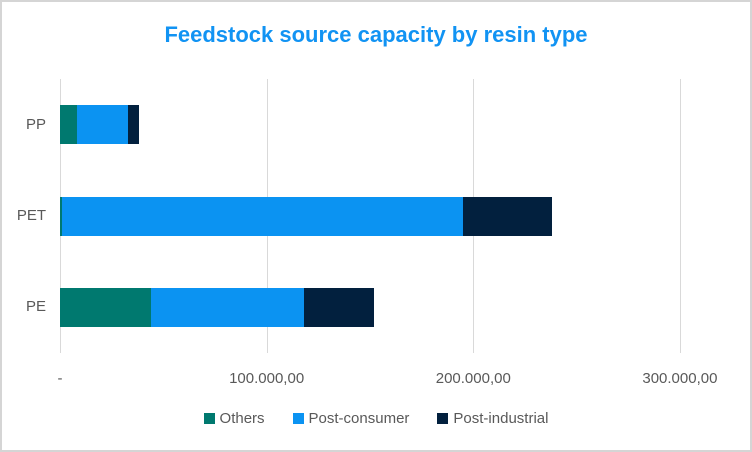 The width and height of the screenshot is (752, 452). Describe the element at coordinates (501, 418) in the screenshot. I see `legend-label: Post-industrial` at that location.